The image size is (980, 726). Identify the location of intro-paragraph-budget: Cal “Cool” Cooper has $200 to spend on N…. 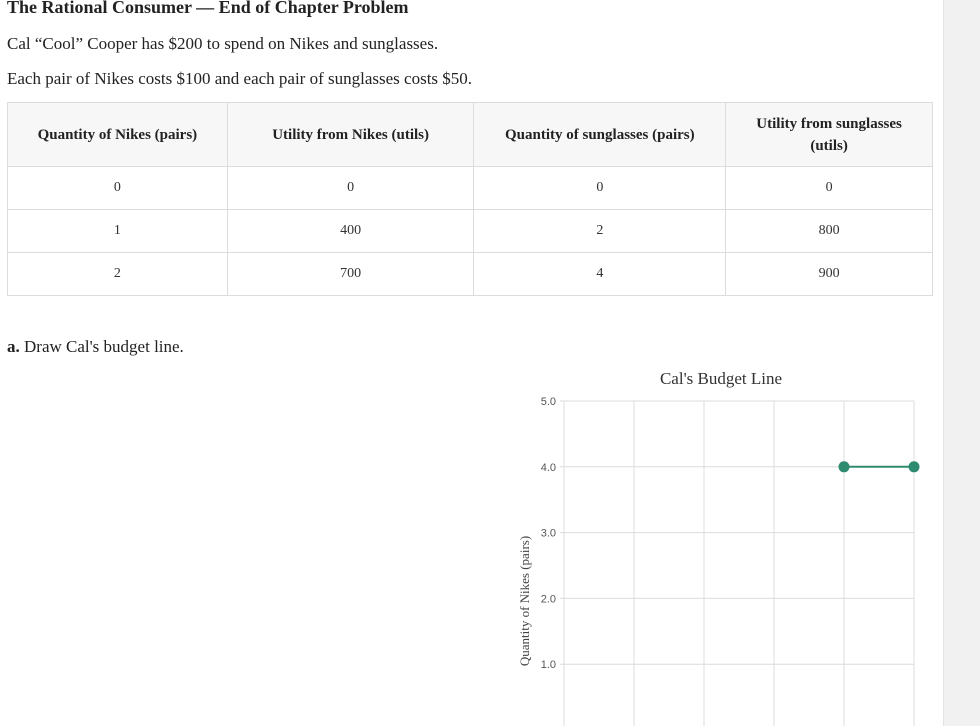
(223, 43).